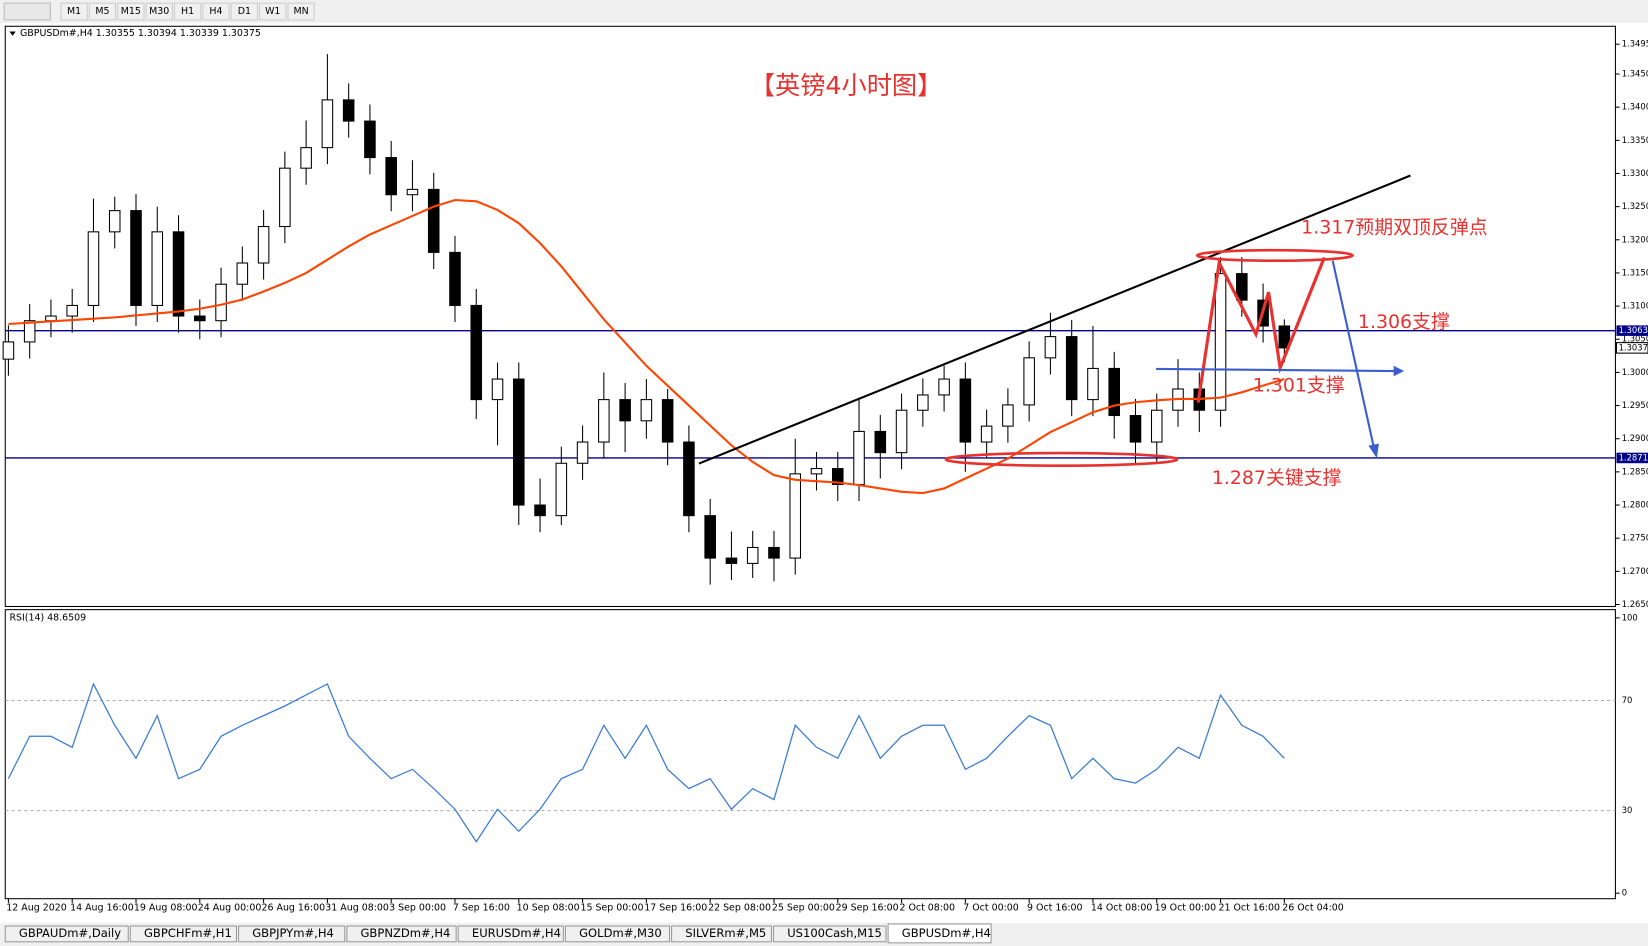  What do you see at coordinates (293, 908) in the screenshot?
I see `x-tick-label: 26 Aug 16:00` at bounding box center [293, 908].